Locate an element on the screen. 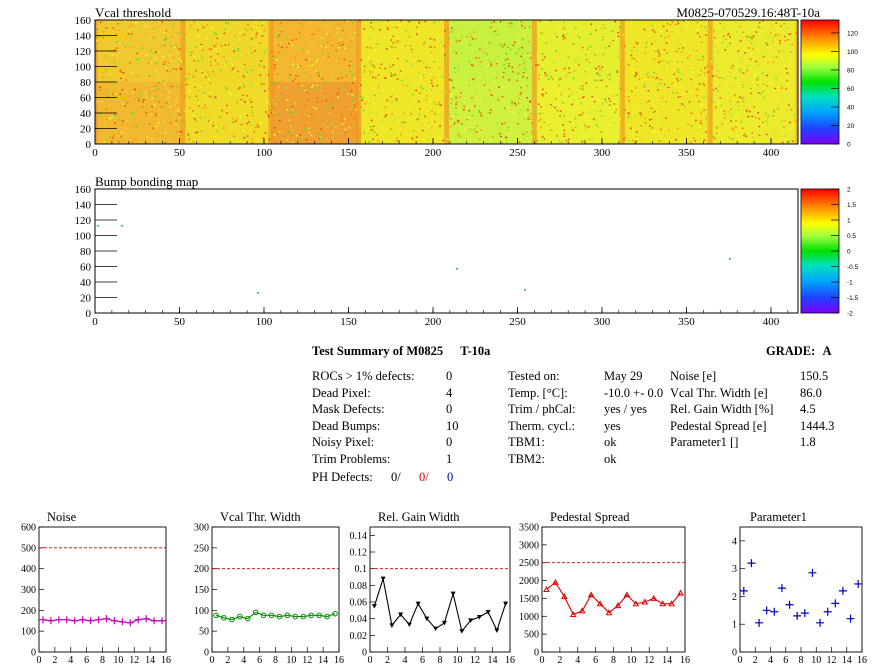  vcal-roc-block is located at coordinates (578, 51).